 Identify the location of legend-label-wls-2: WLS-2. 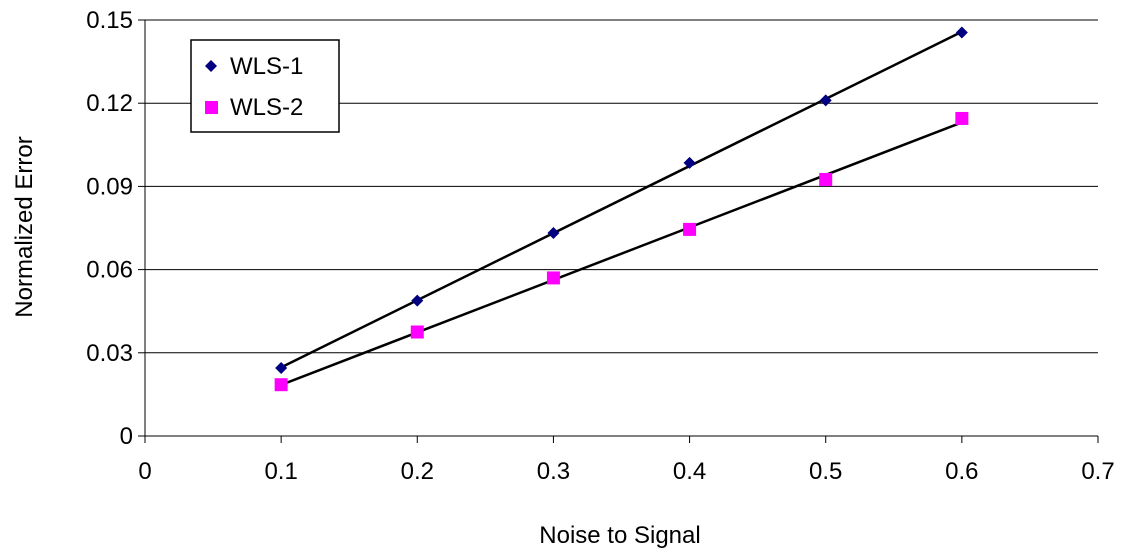
(266, 107).